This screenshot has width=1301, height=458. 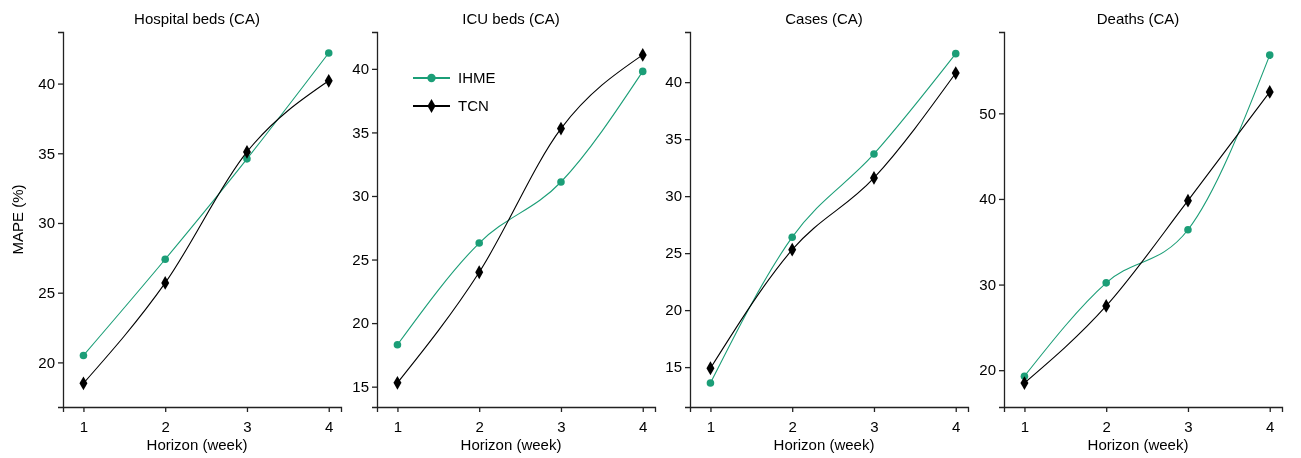 What do you see at coordinates (197, 18) in the screenshot?
I see `chart-title: Hospital beds (CA)` at bounding box center [197, 18].